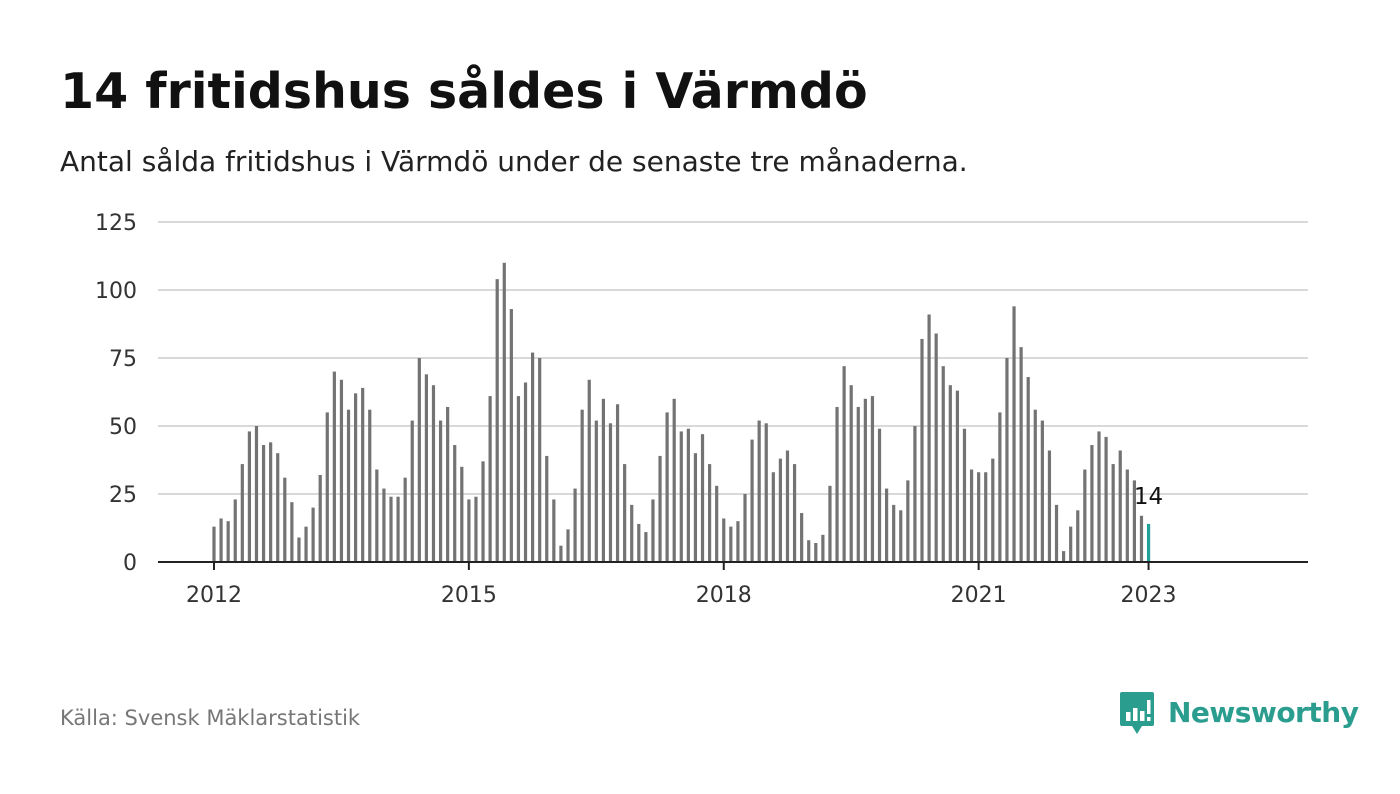 The height and width of the screenshot is (794, 1400). Describe the element at coordinates (1137, 713) in the screenshot. I see `newsworthy-logo-icon` at that location.